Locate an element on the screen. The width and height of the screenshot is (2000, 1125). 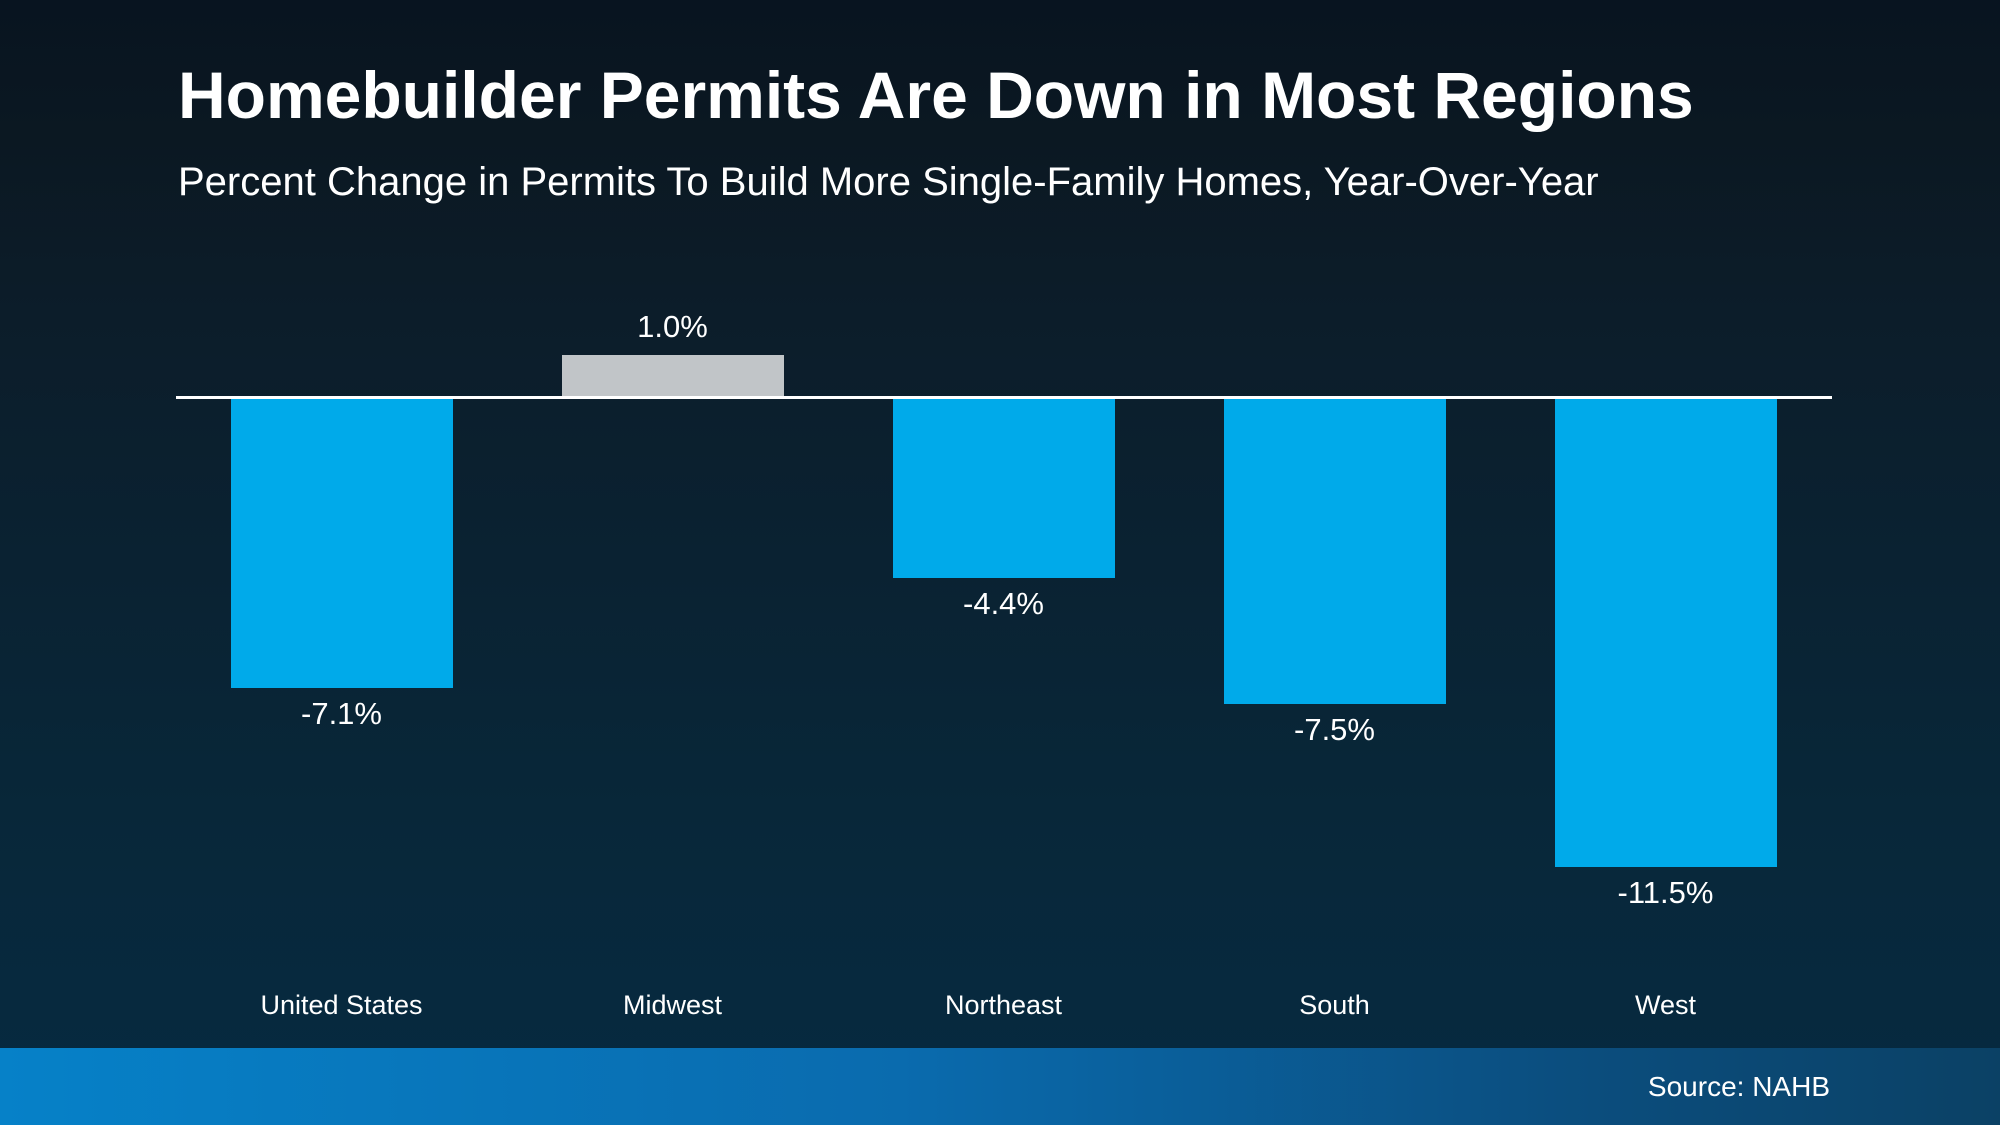
footer-bar: Source: NAHB is located at coordinates (1000, 1086).